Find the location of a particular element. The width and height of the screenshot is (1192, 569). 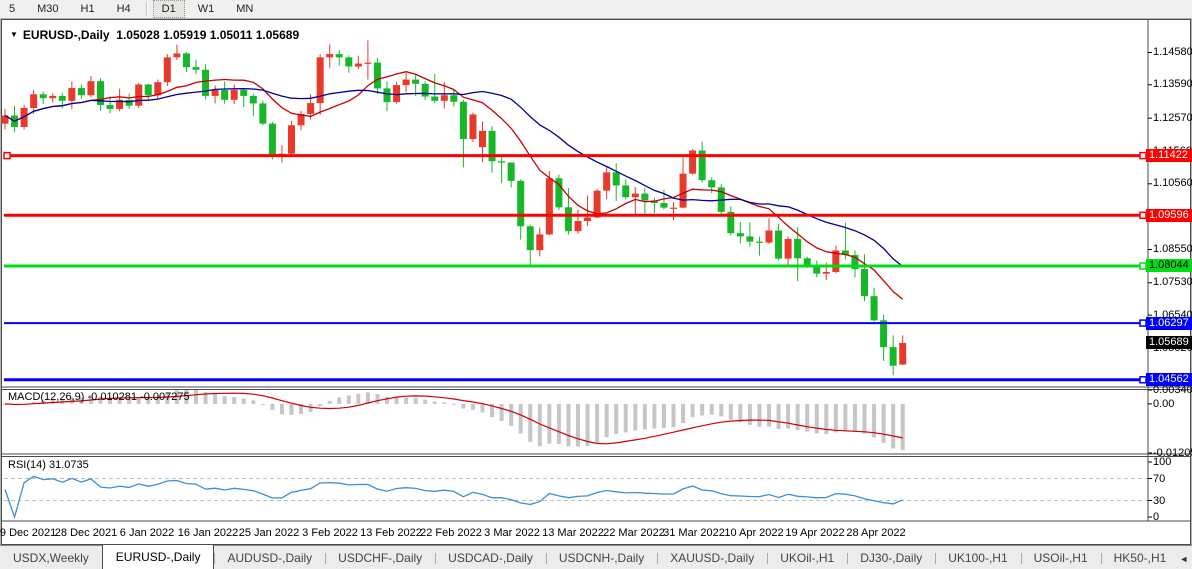

tab-ukoil-h1: UKOil-,H1 is located at coordinates (807, 558).